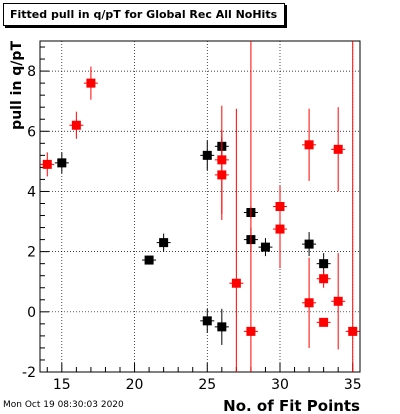 This screenshot has height=414, width=400. Describe the element at coordinates (62, 385) in the screenshot. I see `x-tick-label: 15` at that location.